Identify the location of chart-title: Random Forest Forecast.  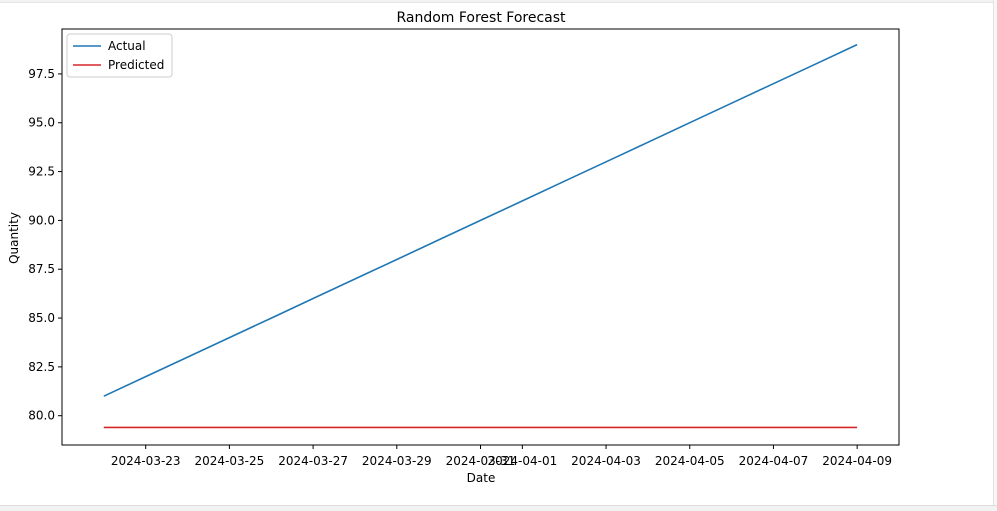
(481, 18).